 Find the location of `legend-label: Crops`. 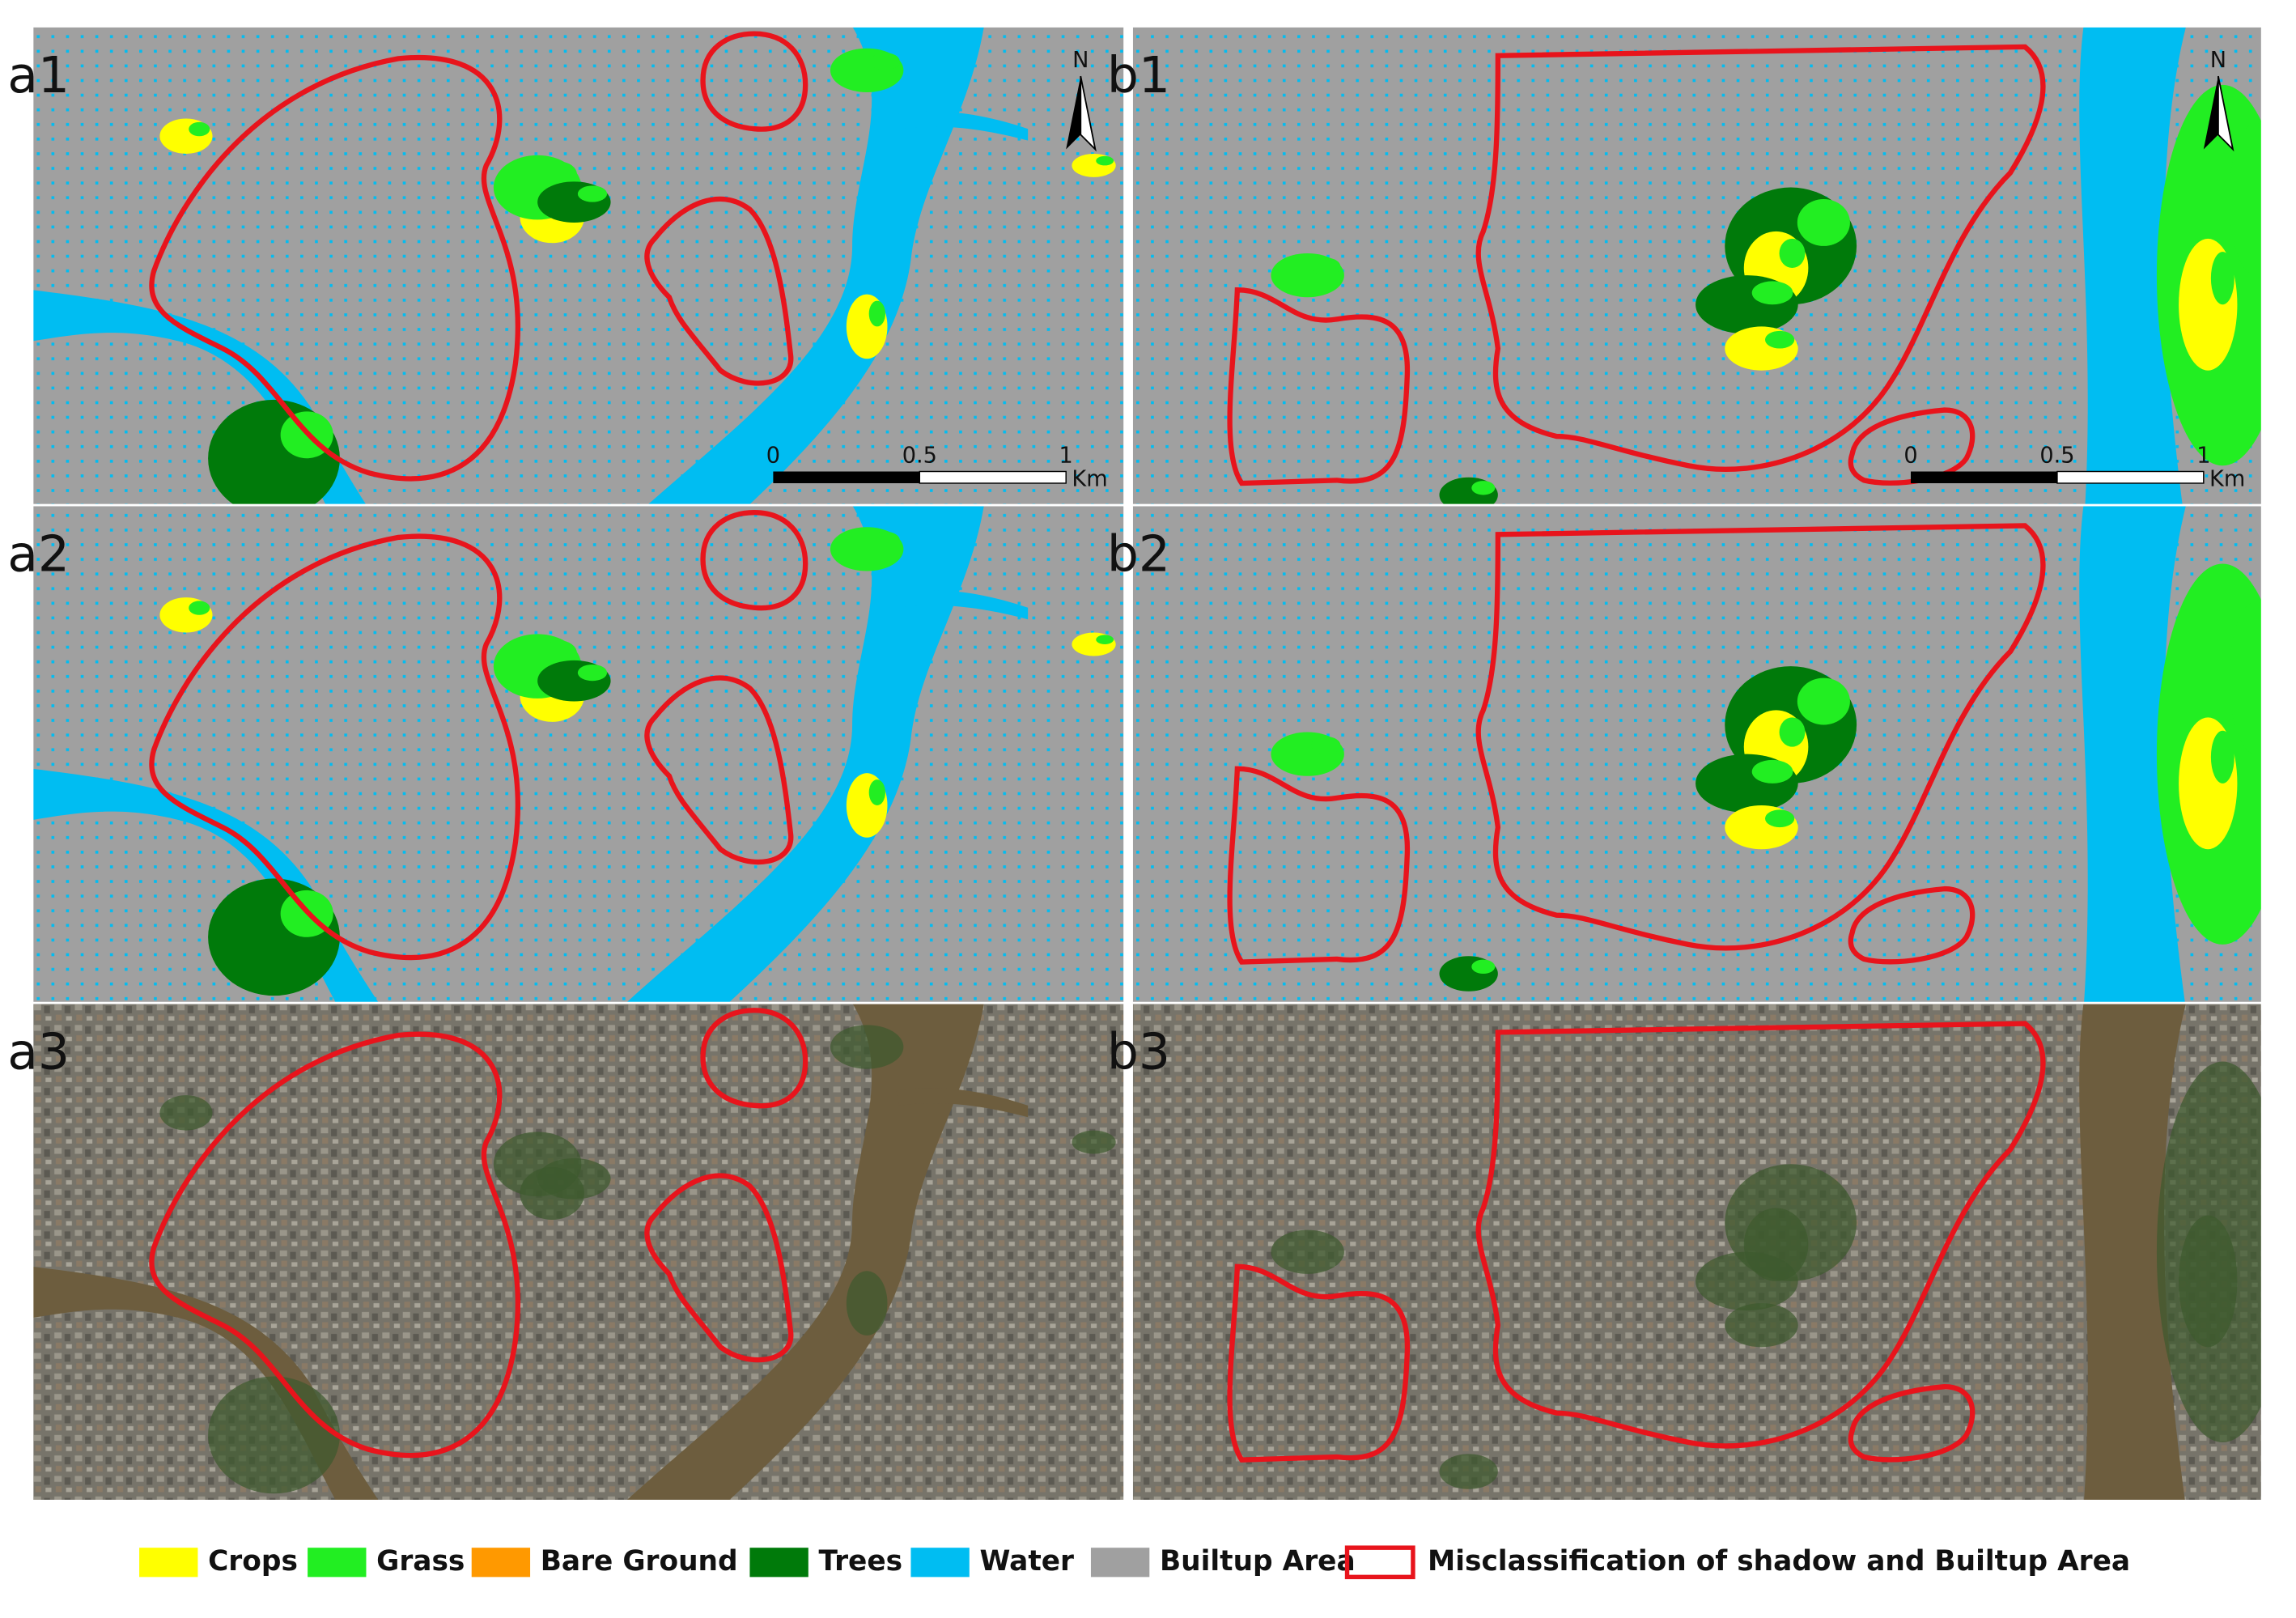

legend-label: Crops is located at coordinates (253, 1561).